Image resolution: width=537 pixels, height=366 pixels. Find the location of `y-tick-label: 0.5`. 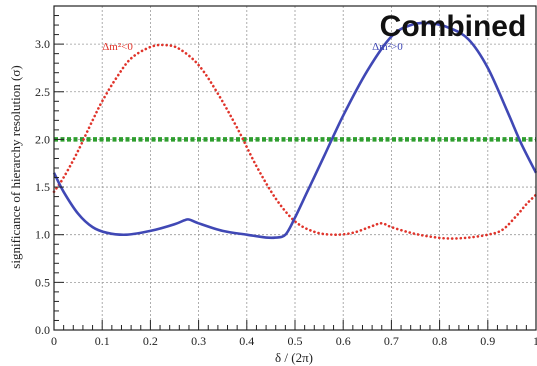

y-tick-label: 0.5 is located at coordinates (42, 282).